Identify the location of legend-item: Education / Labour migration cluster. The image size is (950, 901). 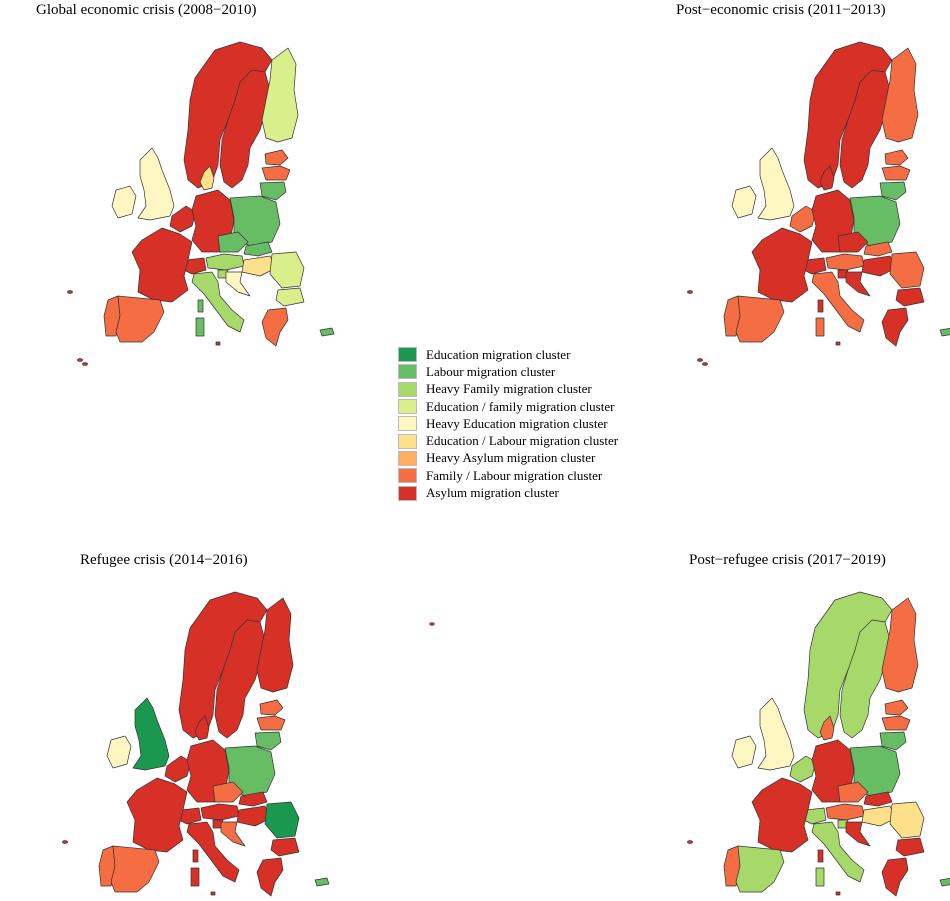
(518, 440).